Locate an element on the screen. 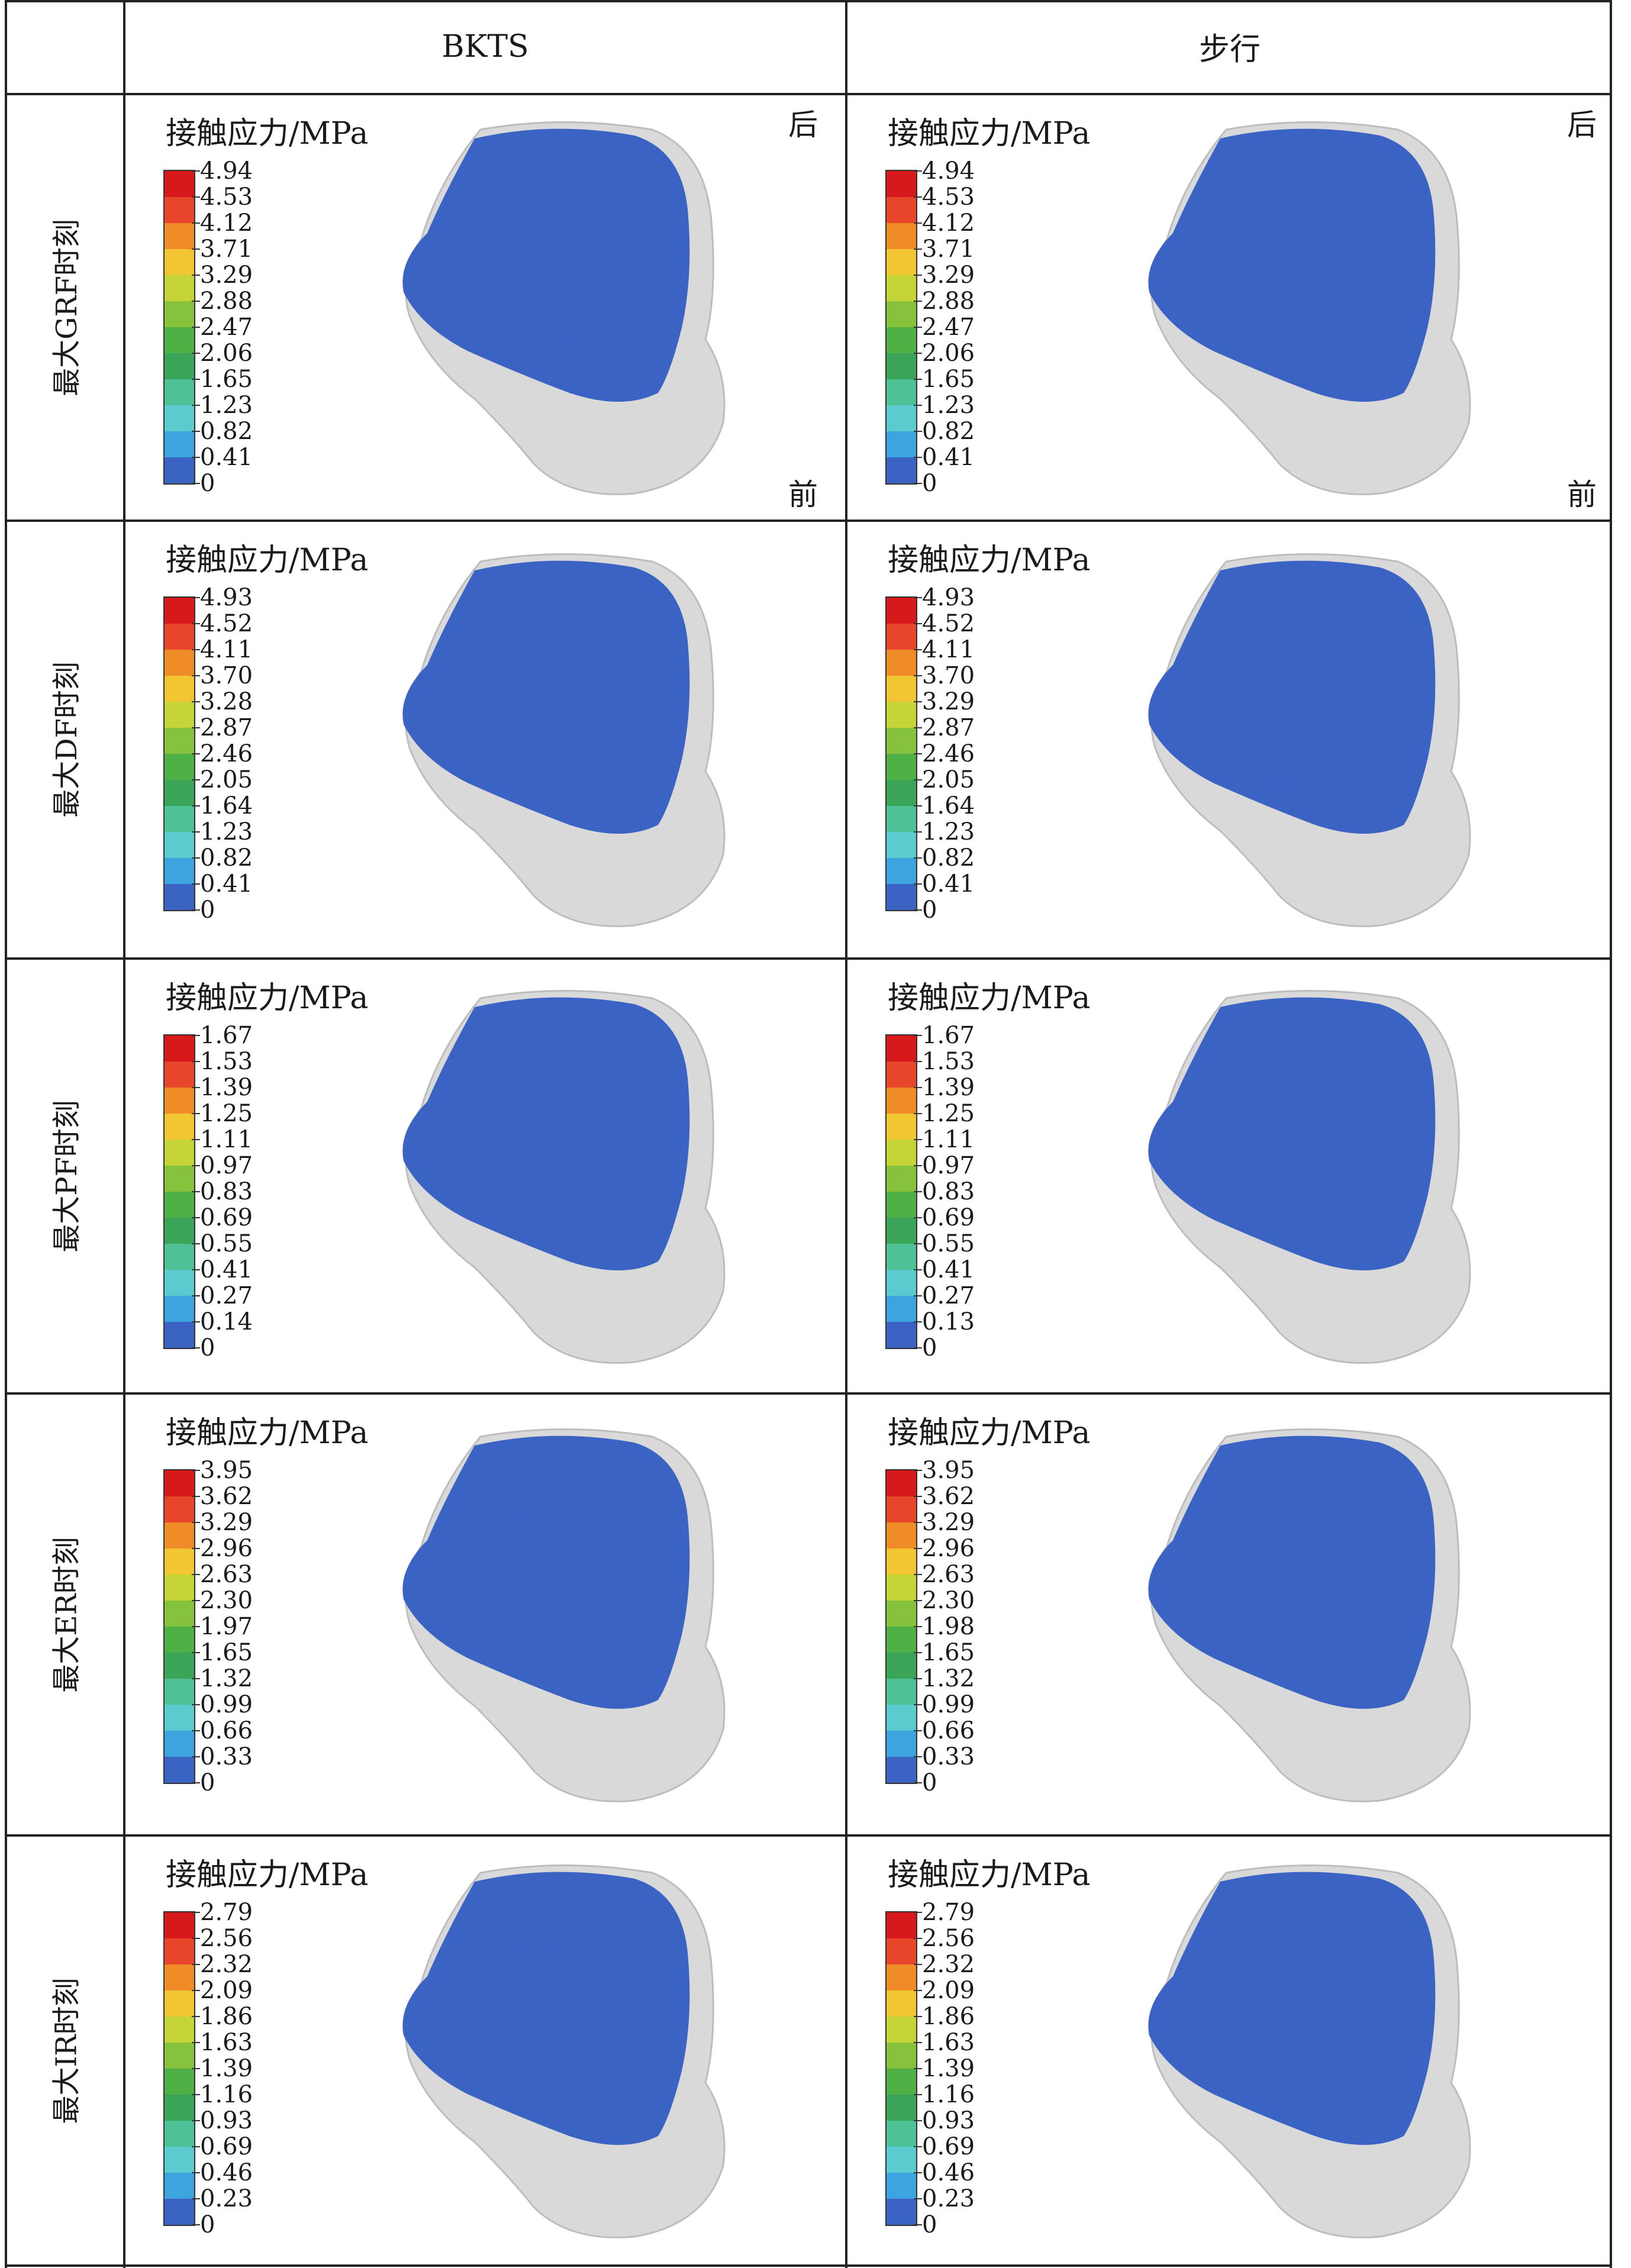  legend-tick-label: 4.11 is located at coordinates (226, 649).